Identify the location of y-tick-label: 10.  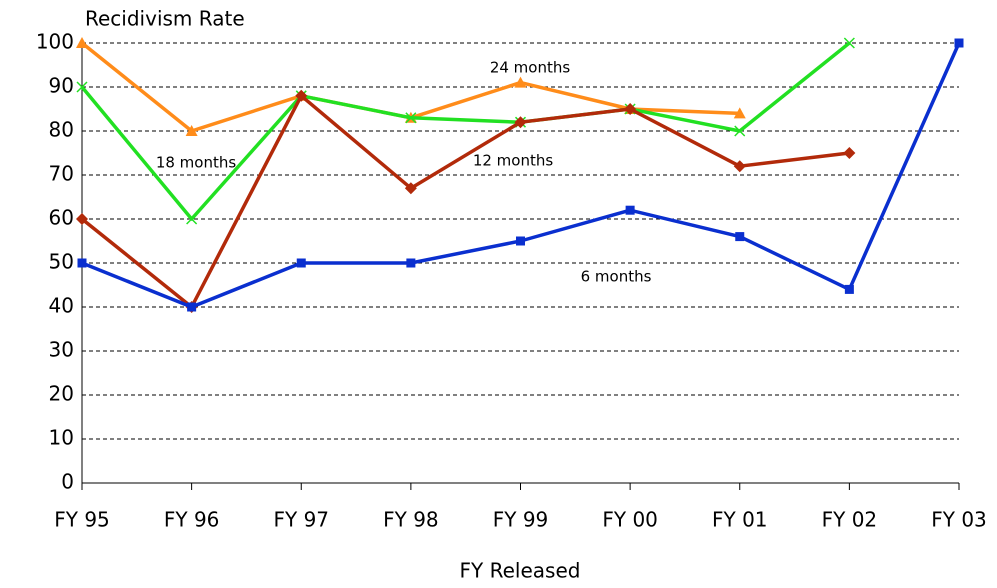
(61, 438).